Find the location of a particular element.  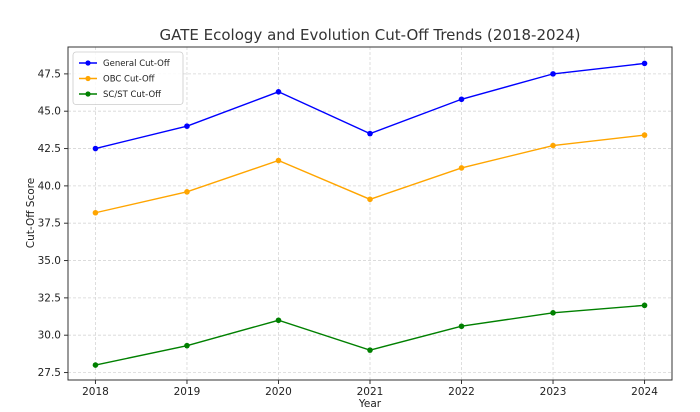

y-tick-label: 45.0 is located at coordinates (49, 112).